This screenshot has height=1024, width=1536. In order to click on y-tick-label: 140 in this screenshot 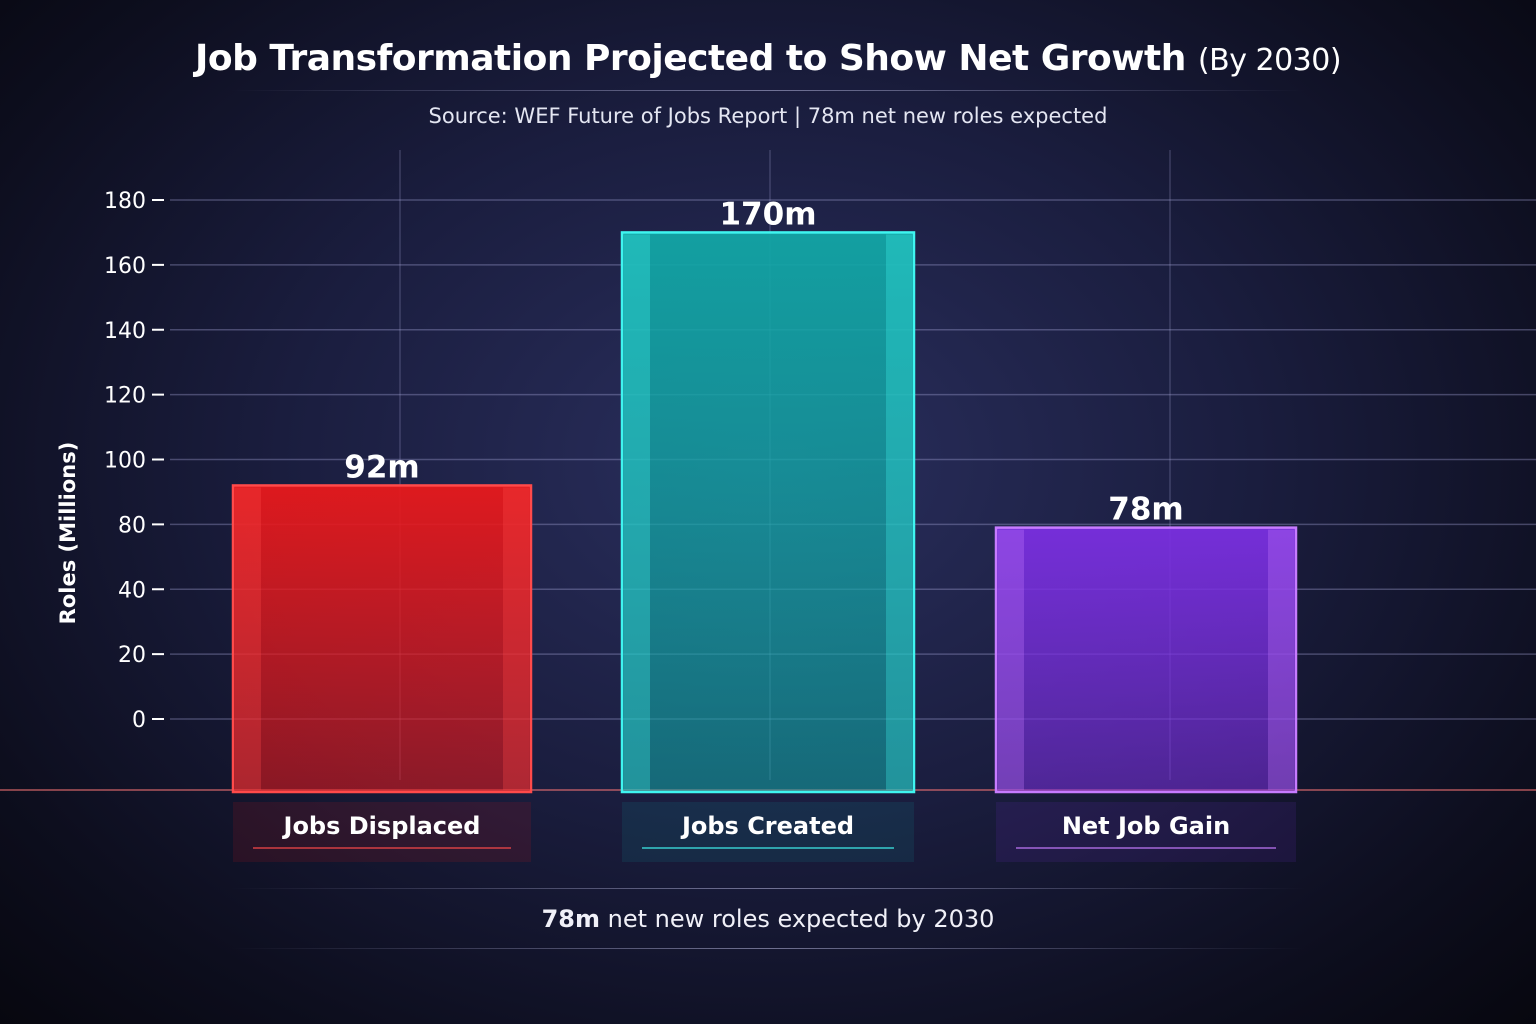, I will do `click(125, 331)`.